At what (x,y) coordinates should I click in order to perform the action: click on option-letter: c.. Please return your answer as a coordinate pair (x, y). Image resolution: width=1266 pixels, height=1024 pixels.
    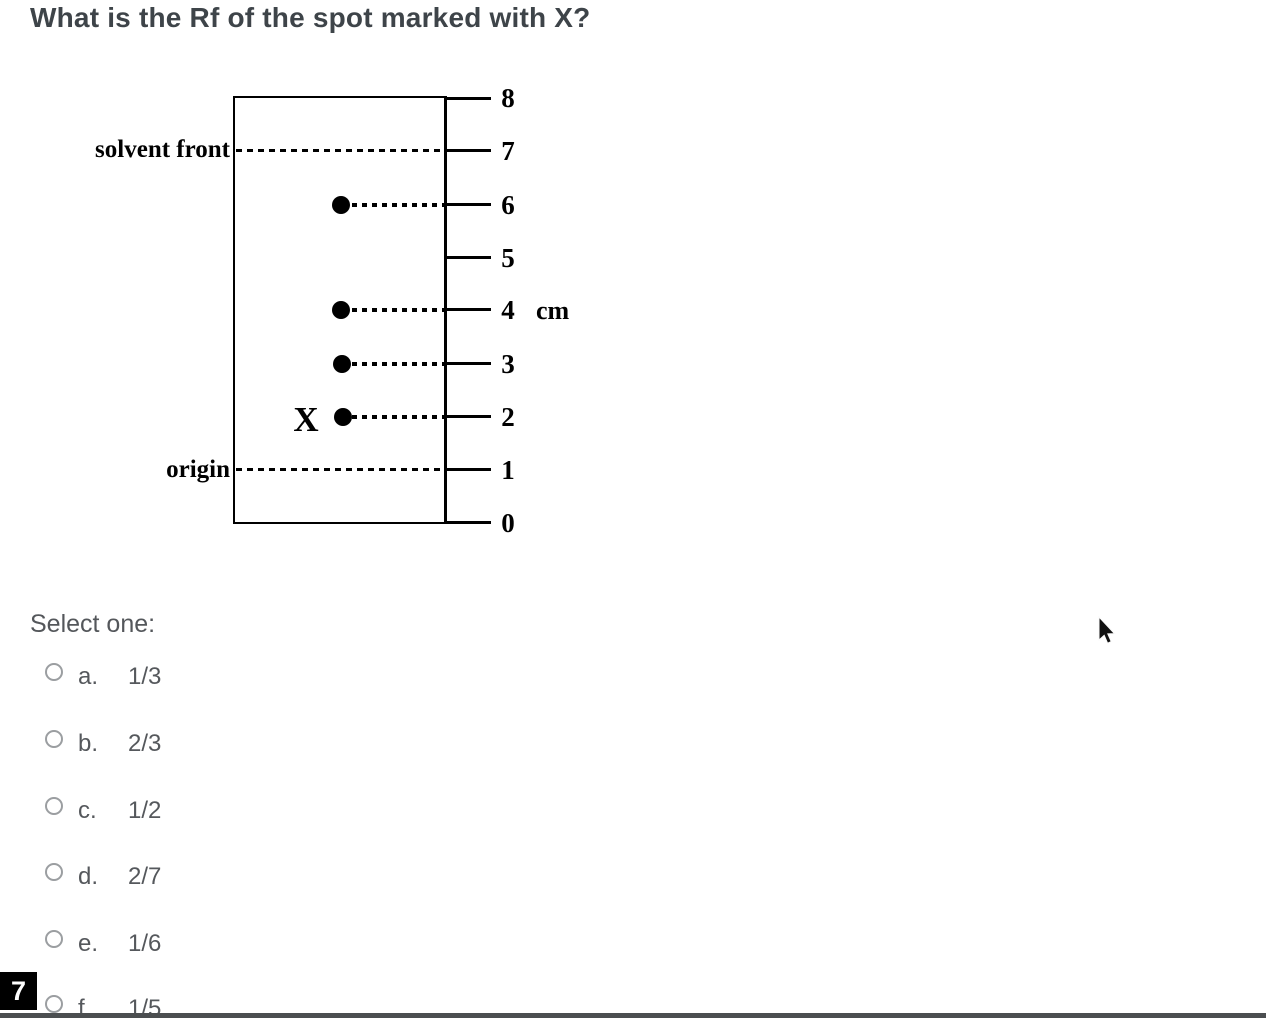
    Looking at the image, I should click on (87, 810).